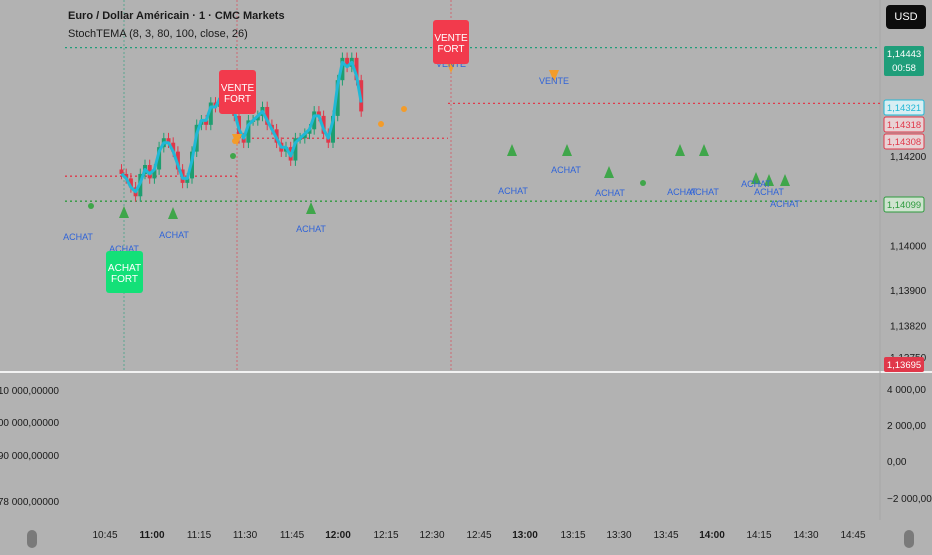  Describe the element at coordinates (906, 17) in the screenshot. I see `currency-button: USD` at that location.